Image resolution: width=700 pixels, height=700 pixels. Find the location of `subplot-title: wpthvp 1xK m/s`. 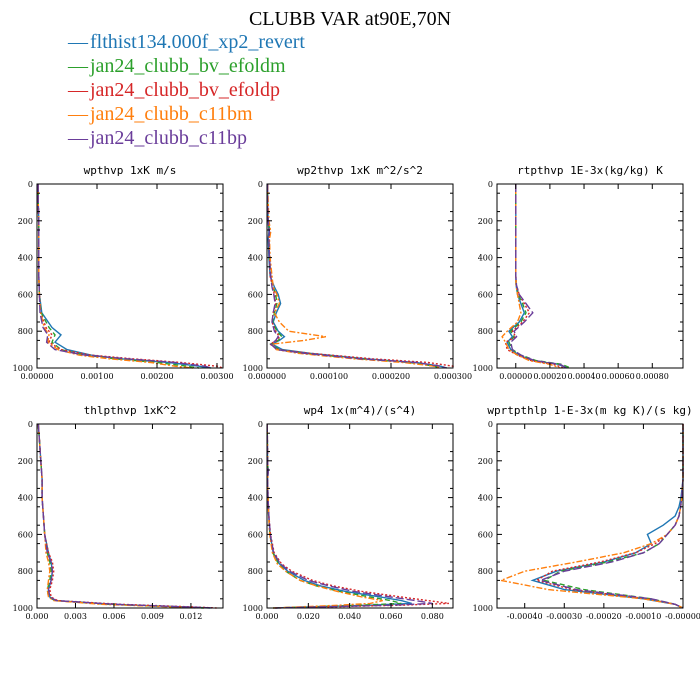

subplot-title: wpthvp 1xK m/s is located at coordinates (130, 170).